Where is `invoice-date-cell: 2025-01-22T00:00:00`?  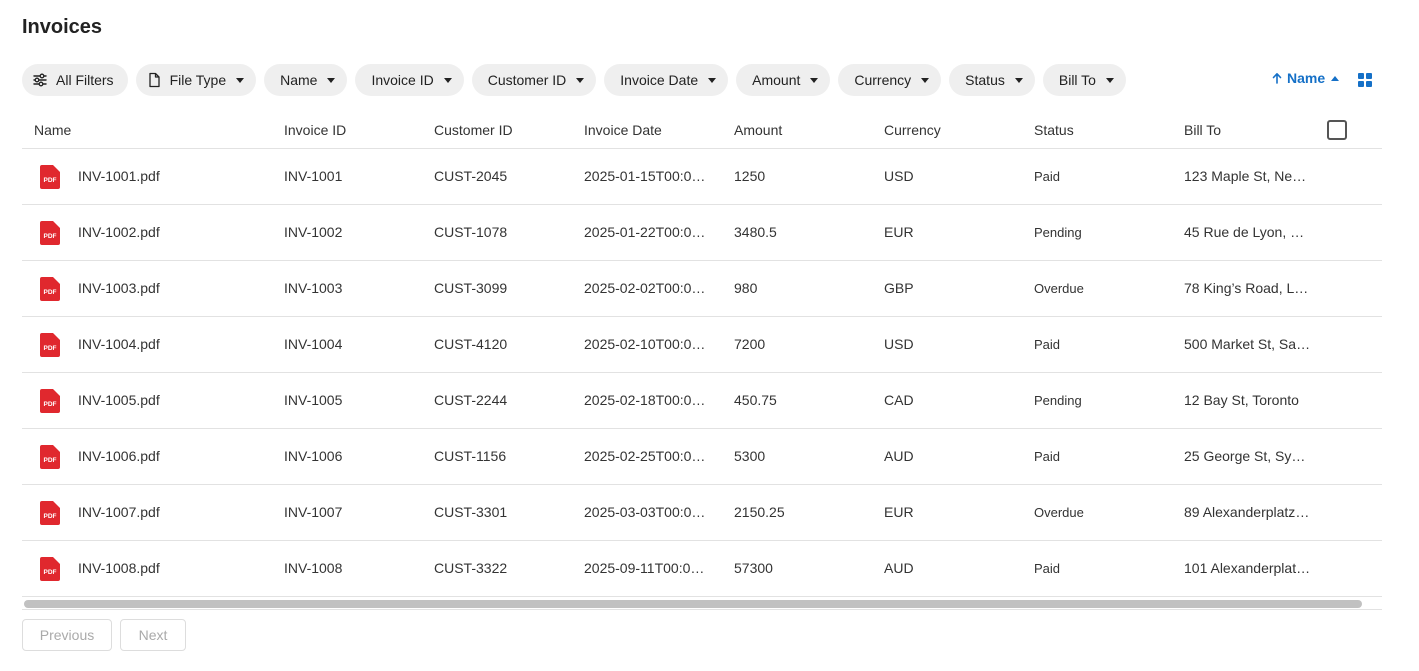 invoice-date-cell: 2025-01-22T00:00:00 is located at coordinates (648, 232).